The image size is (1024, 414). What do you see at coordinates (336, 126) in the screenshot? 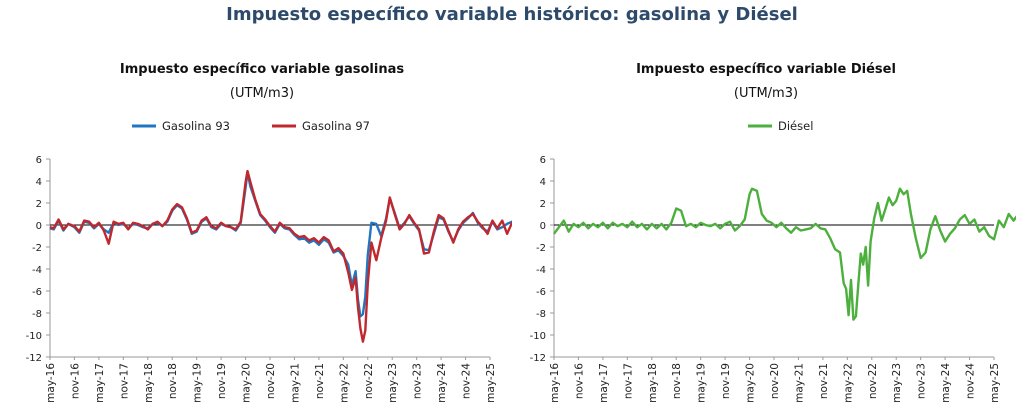
I see `legend-label: Gasolina 97` at bounding box center [336, 126].